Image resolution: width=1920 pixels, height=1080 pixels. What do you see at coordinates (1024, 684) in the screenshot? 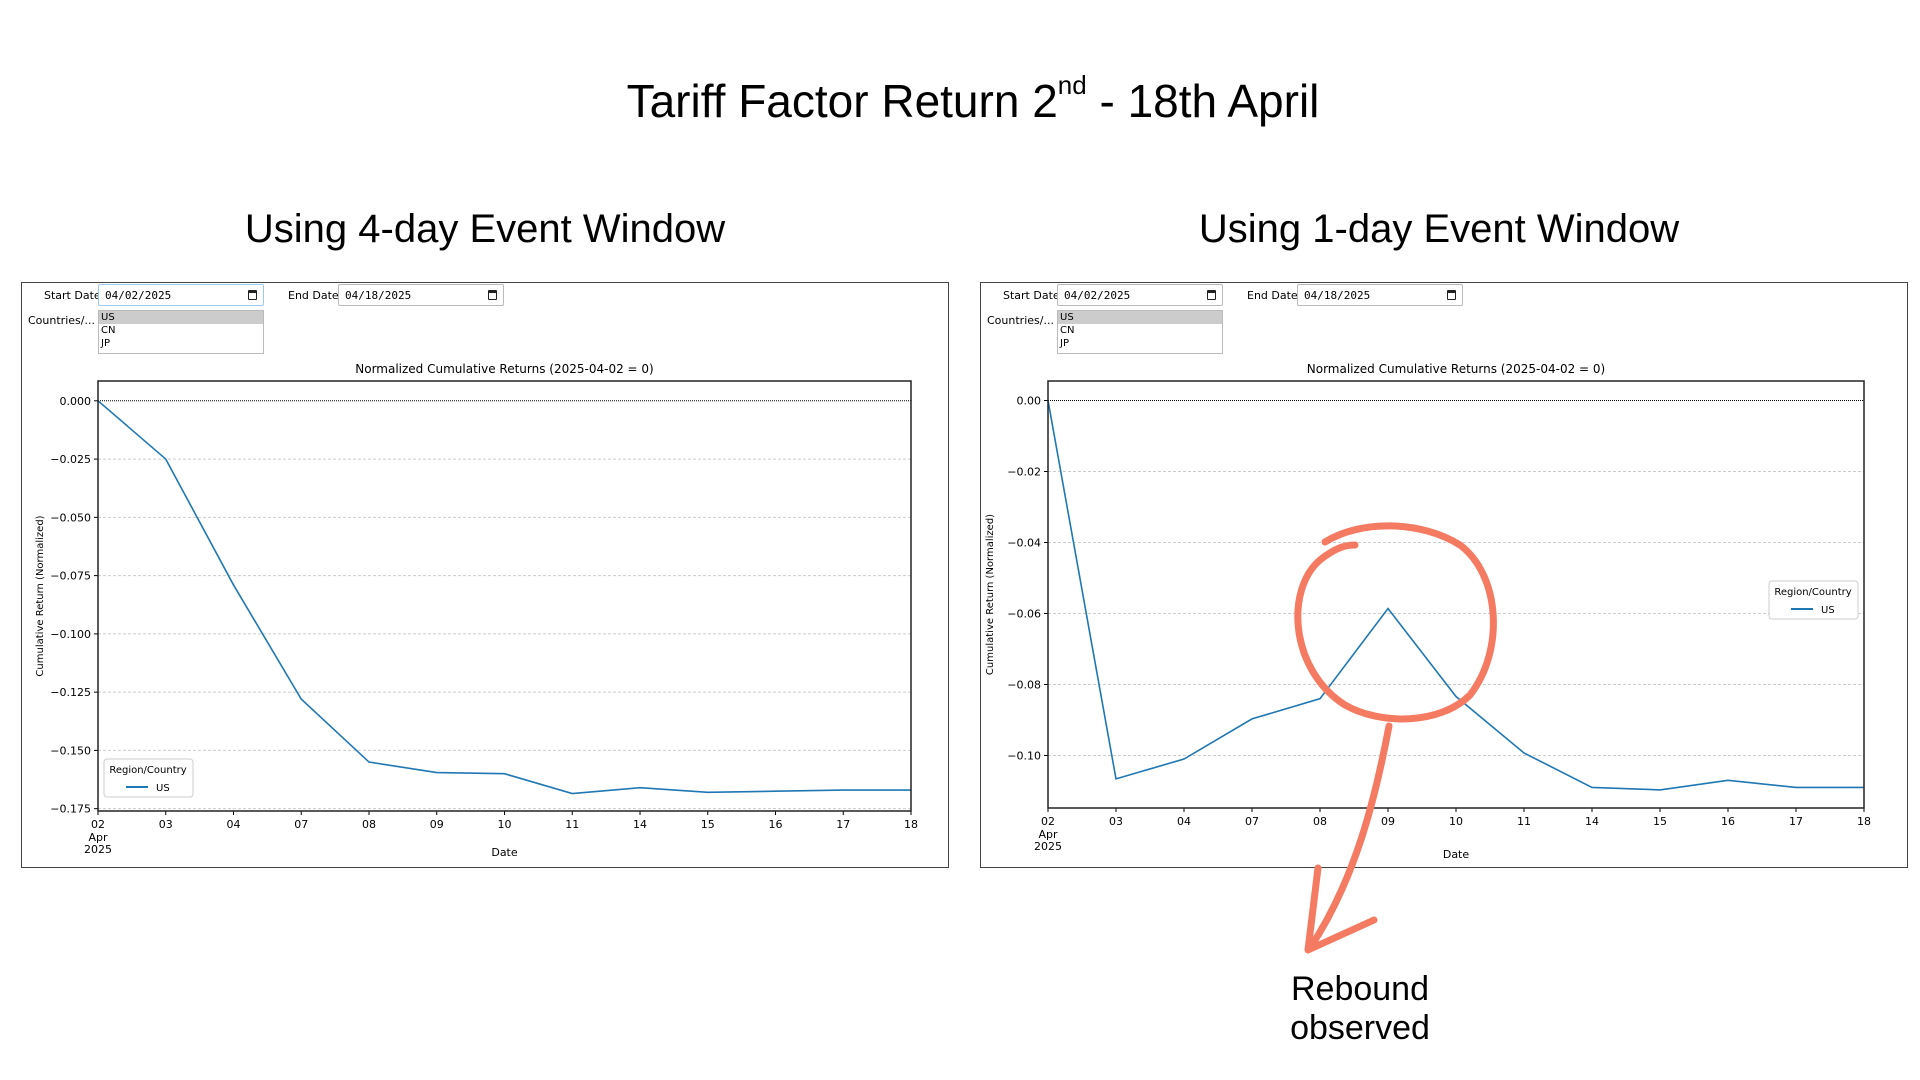
I see `y-tick-label: −0.08` at bounding box center [1024, 684].